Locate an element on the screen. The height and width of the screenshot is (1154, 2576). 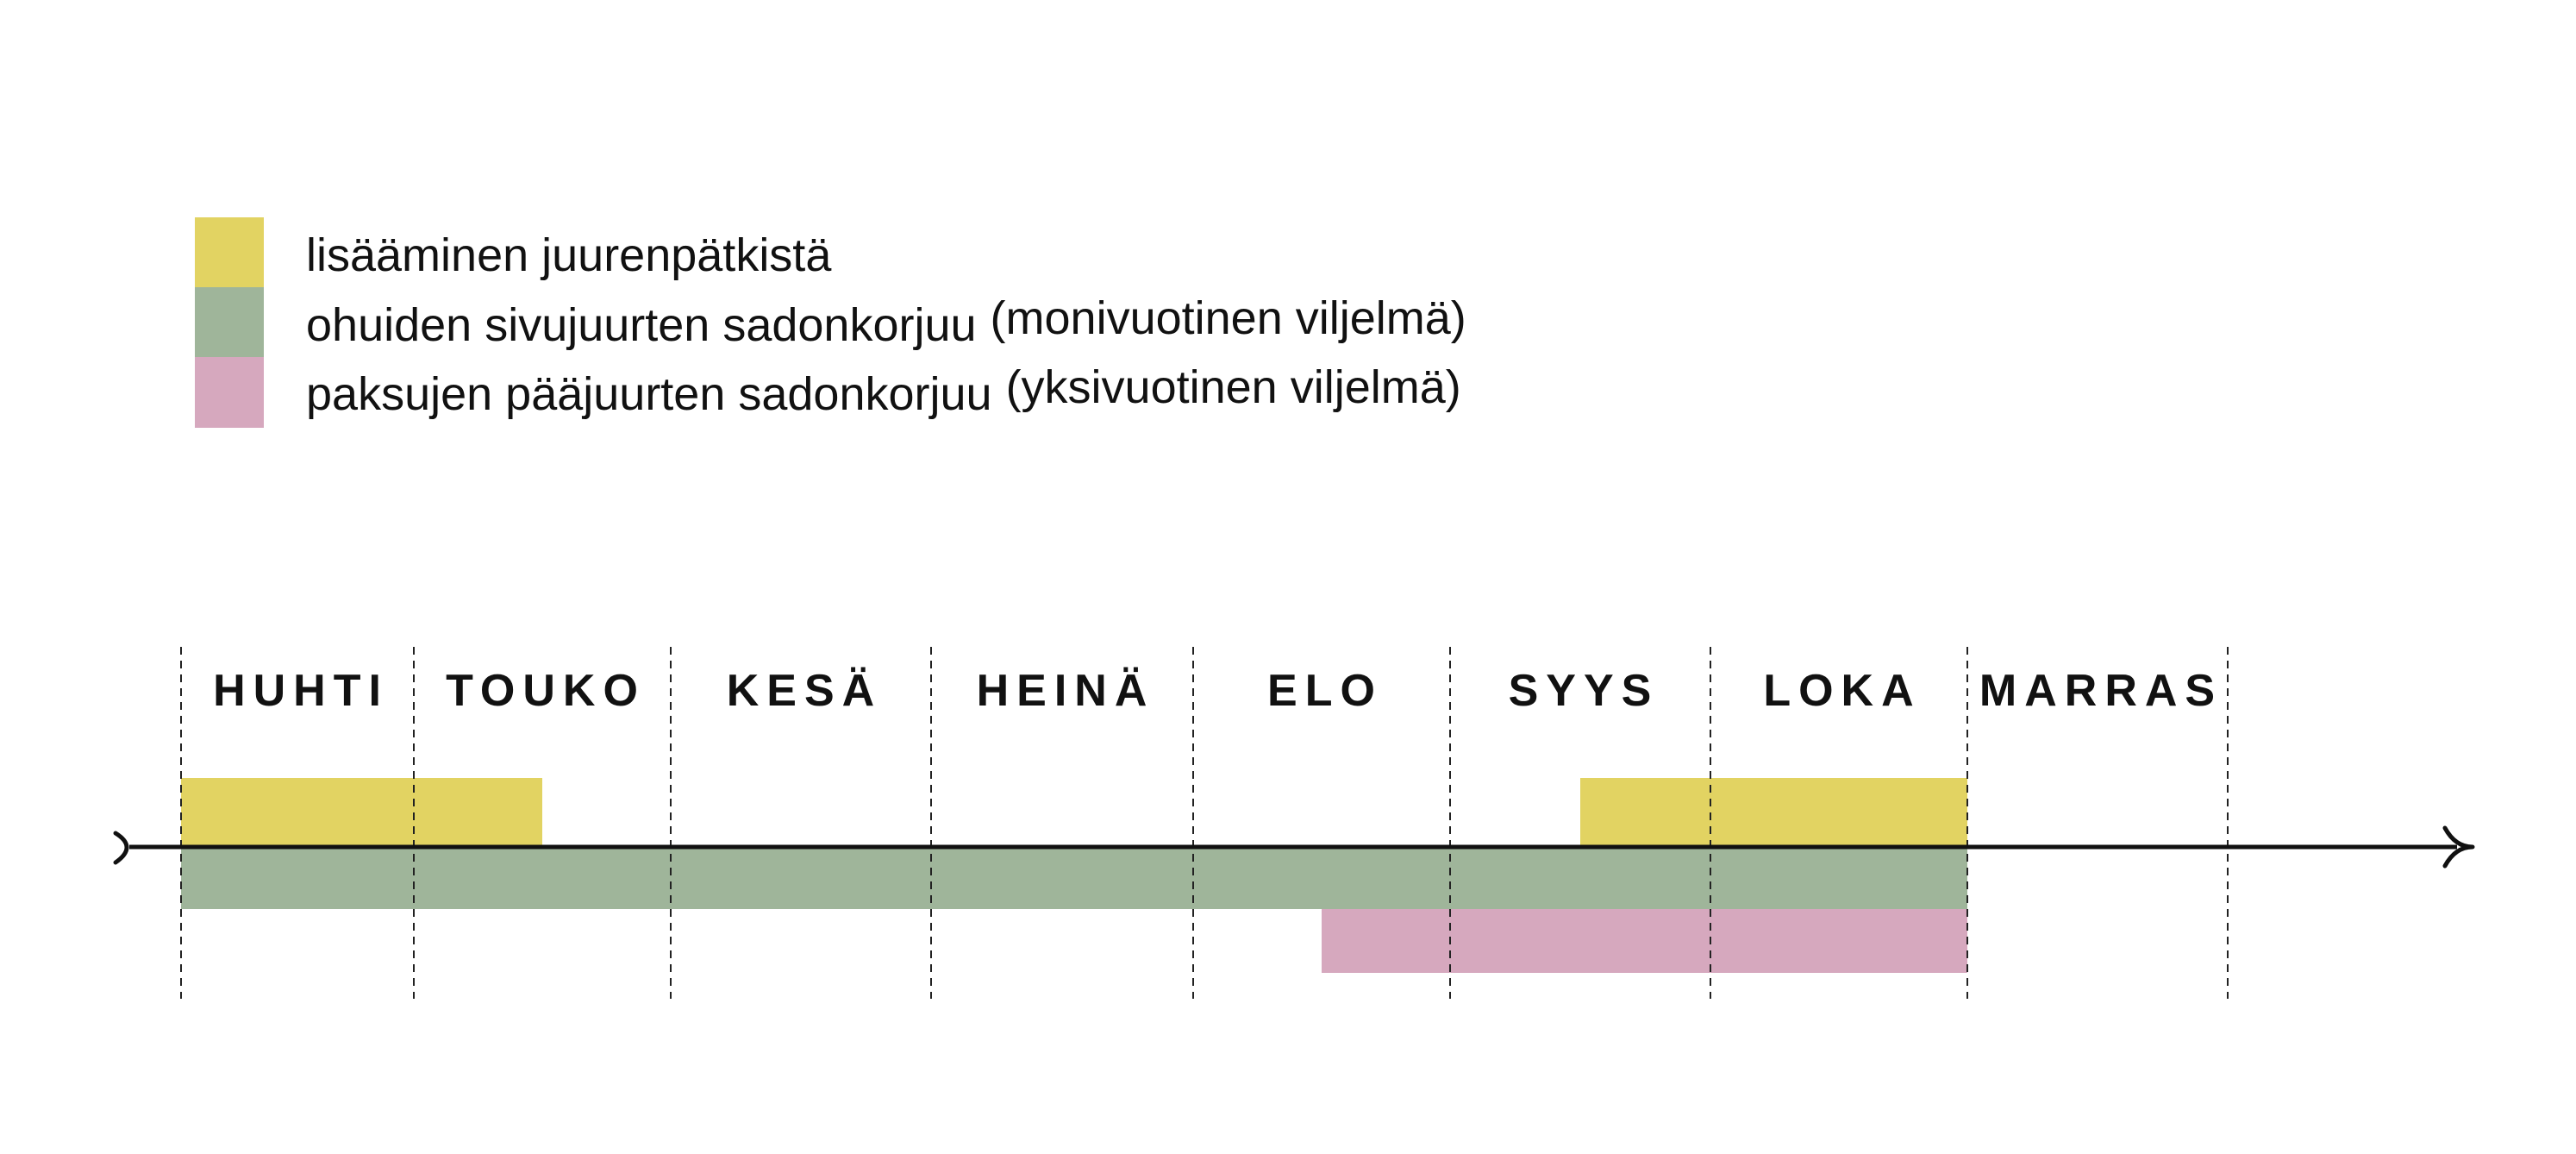
legend-label-main: paksujen pääjuurten sadonkorjuu is located at coordinates (649, 394).